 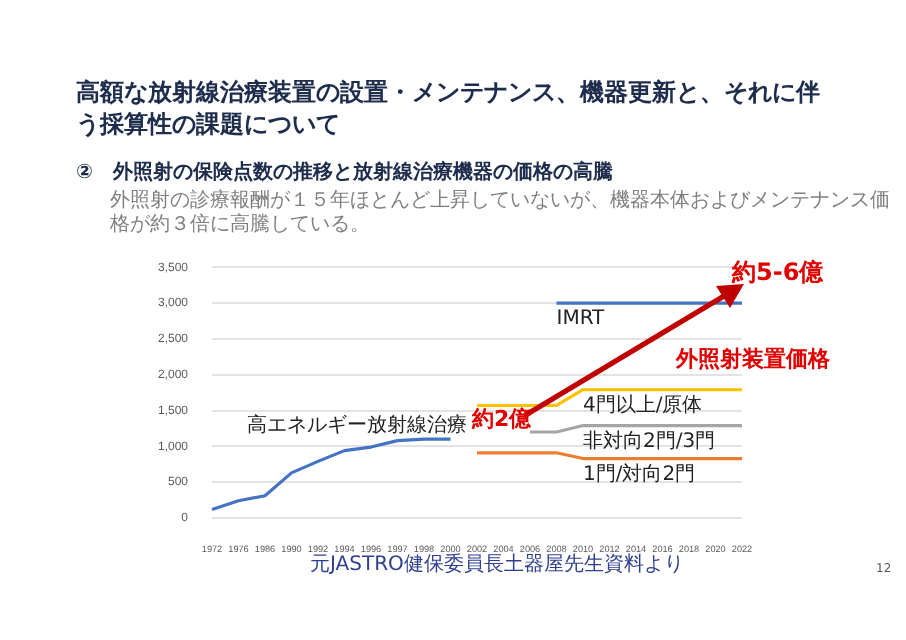 I want to click on series-label: IMRT, so click(x=581, y=319).